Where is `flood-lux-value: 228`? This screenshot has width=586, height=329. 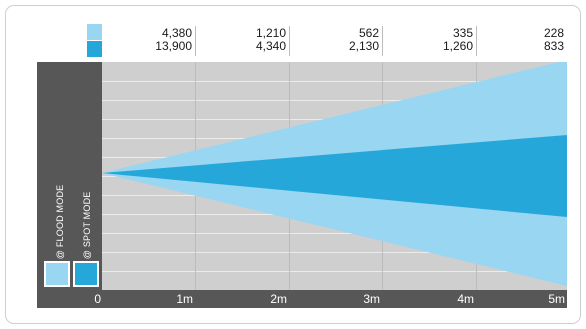 flood-lux-value: 228 is located at coordinates (553, 33).